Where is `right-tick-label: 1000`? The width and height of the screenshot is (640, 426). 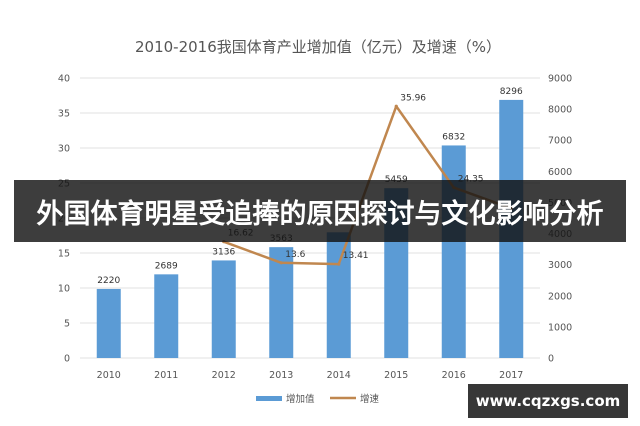 right-tick-label: 1000 is located at coordinates (560, 327).